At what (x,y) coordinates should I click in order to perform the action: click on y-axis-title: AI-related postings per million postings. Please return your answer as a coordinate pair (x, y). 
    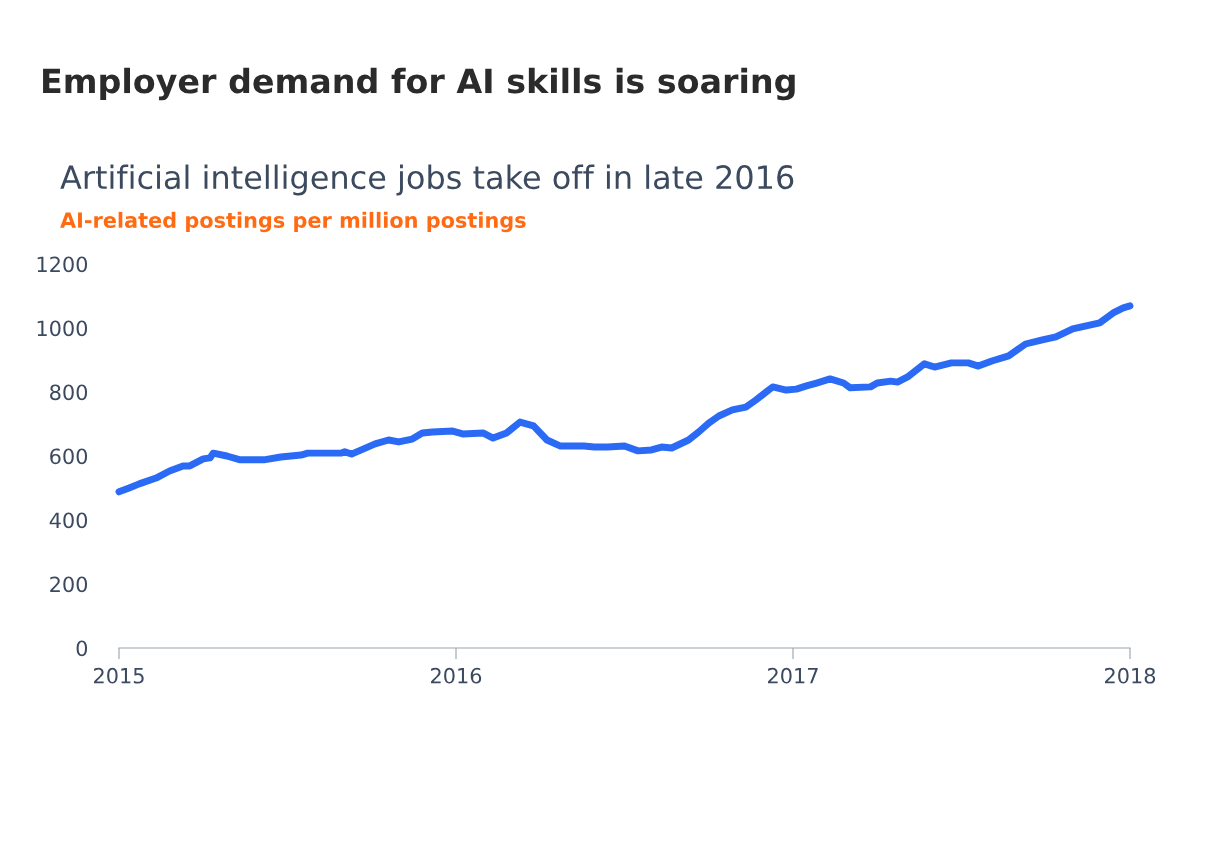
    Looking at the image, I should click on (293, 222).